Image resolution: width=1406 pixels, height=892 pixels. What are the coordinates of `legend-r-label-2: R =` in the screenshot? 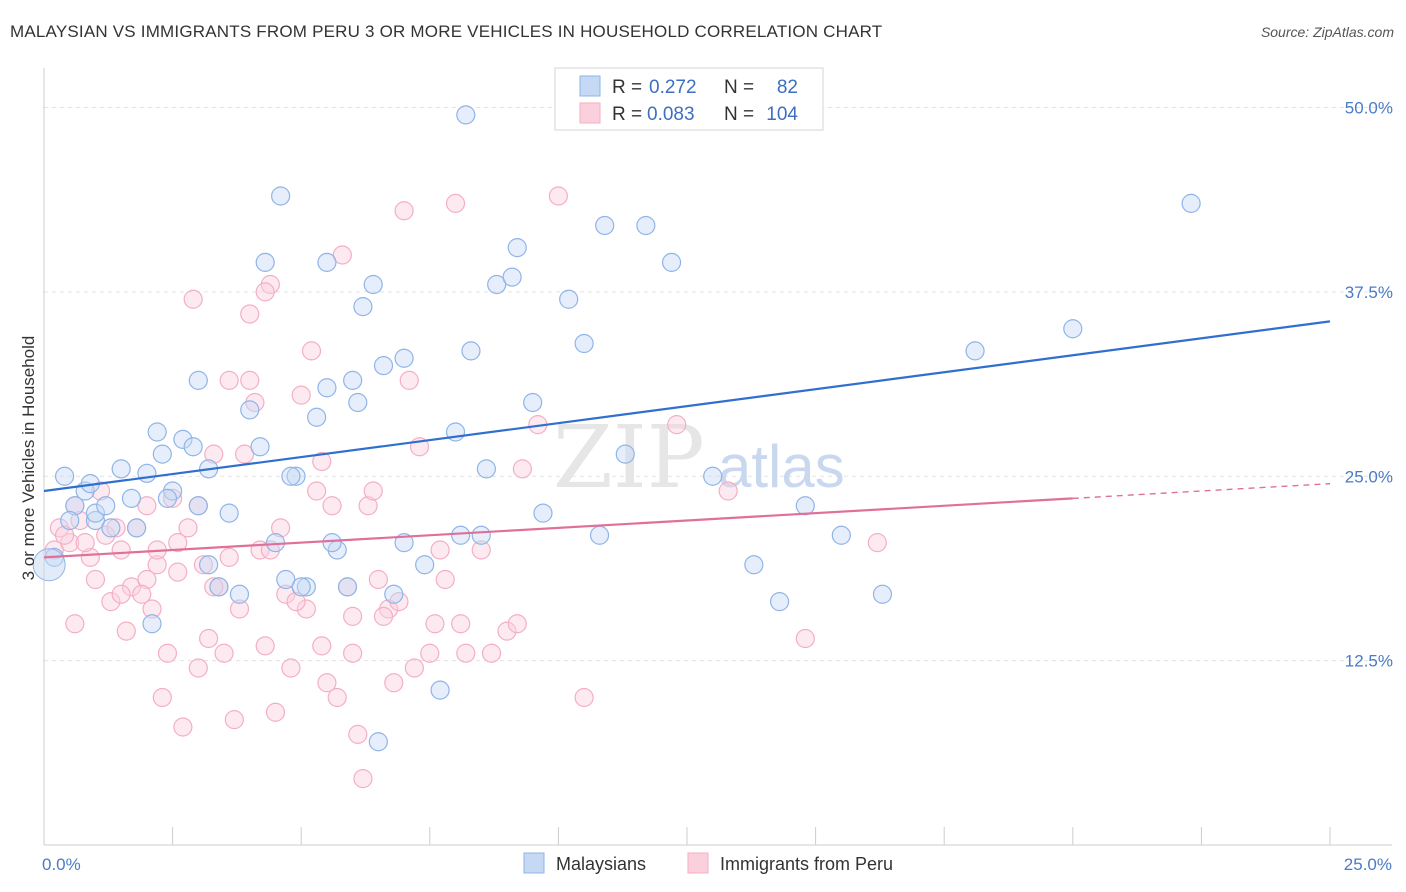 It's located at (627, 114).